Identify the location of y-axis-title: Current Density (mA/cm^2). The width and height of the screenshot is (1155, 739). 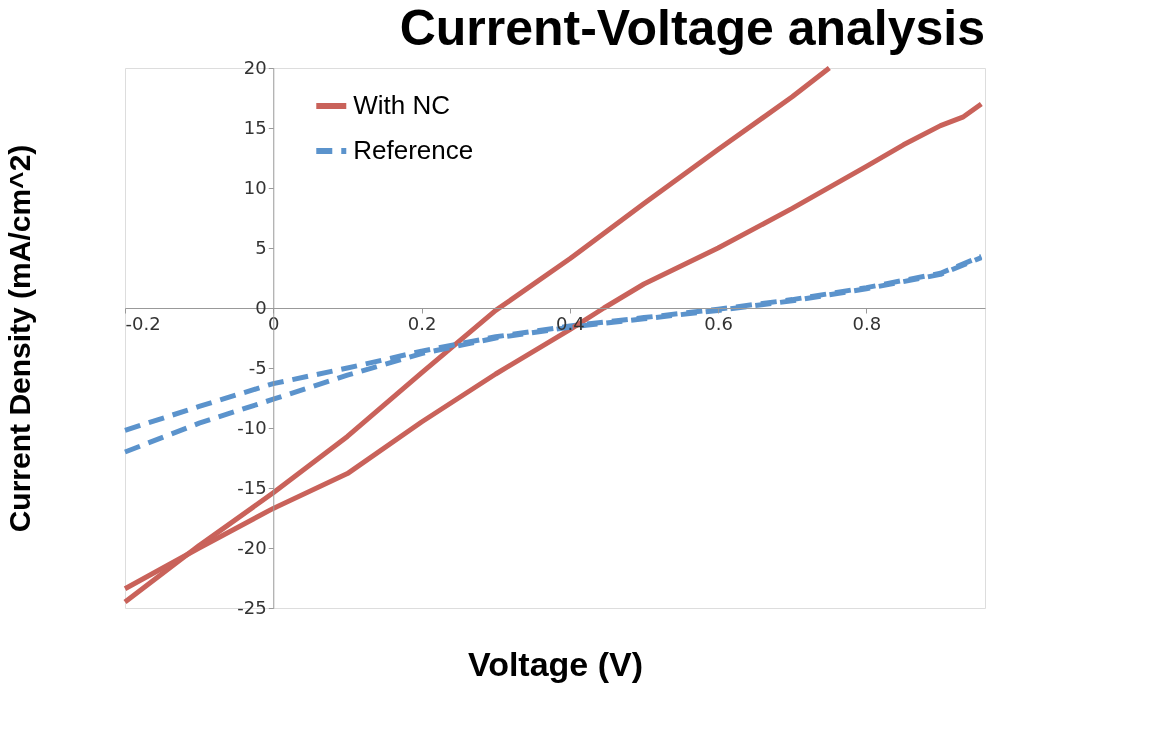
(19, 338).